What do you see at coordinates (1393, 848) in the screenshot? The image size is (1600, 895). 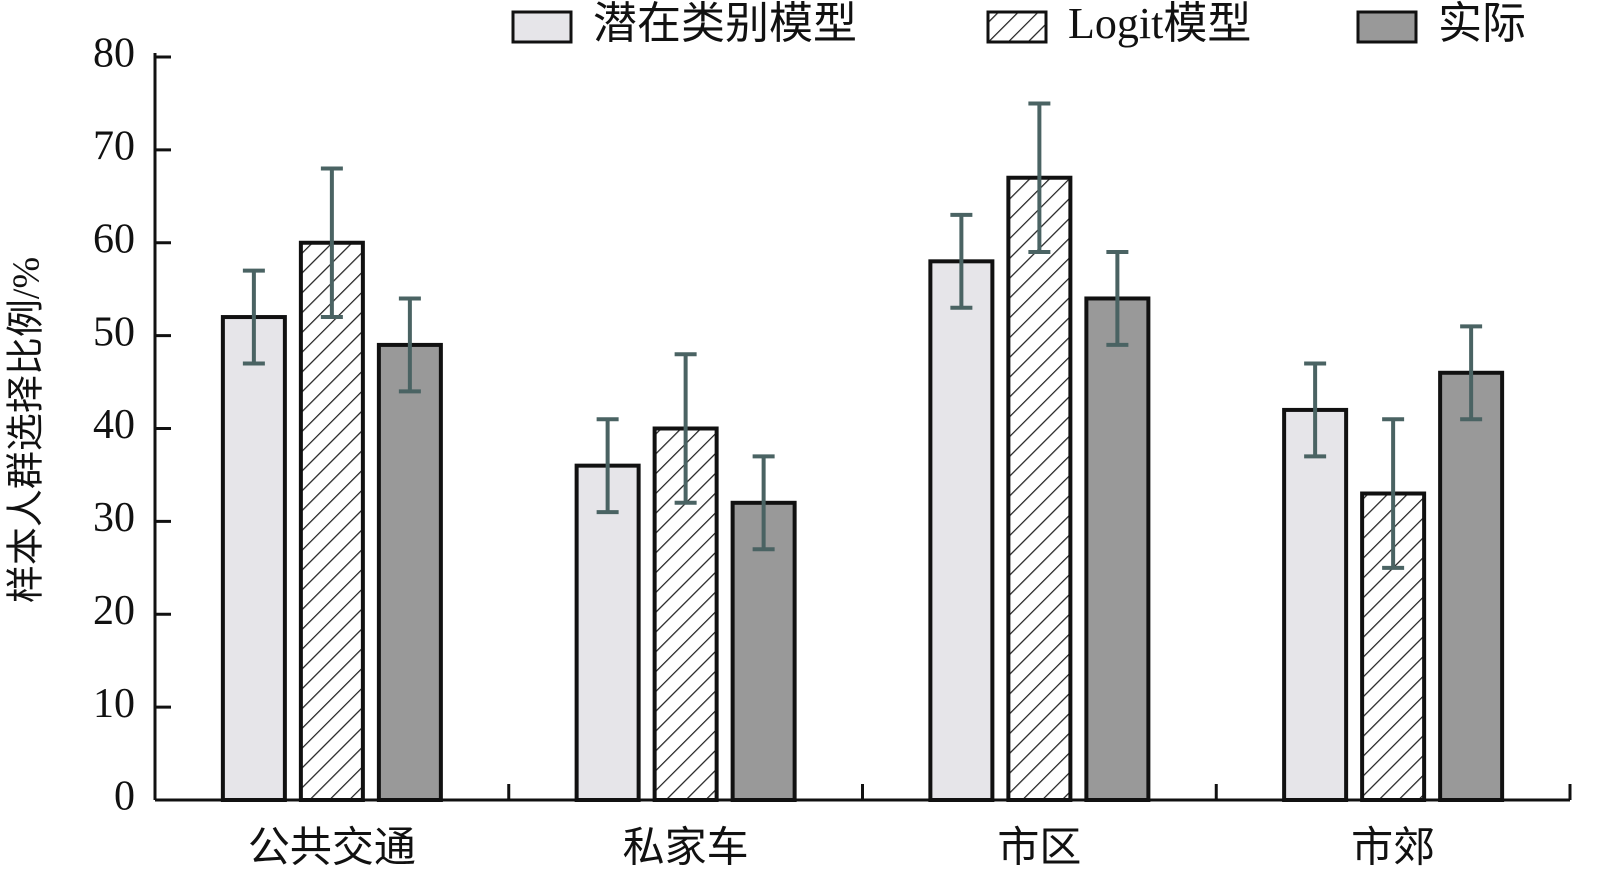 I see `x-tick-label: 市郊` at bounding box center [1393, 848].